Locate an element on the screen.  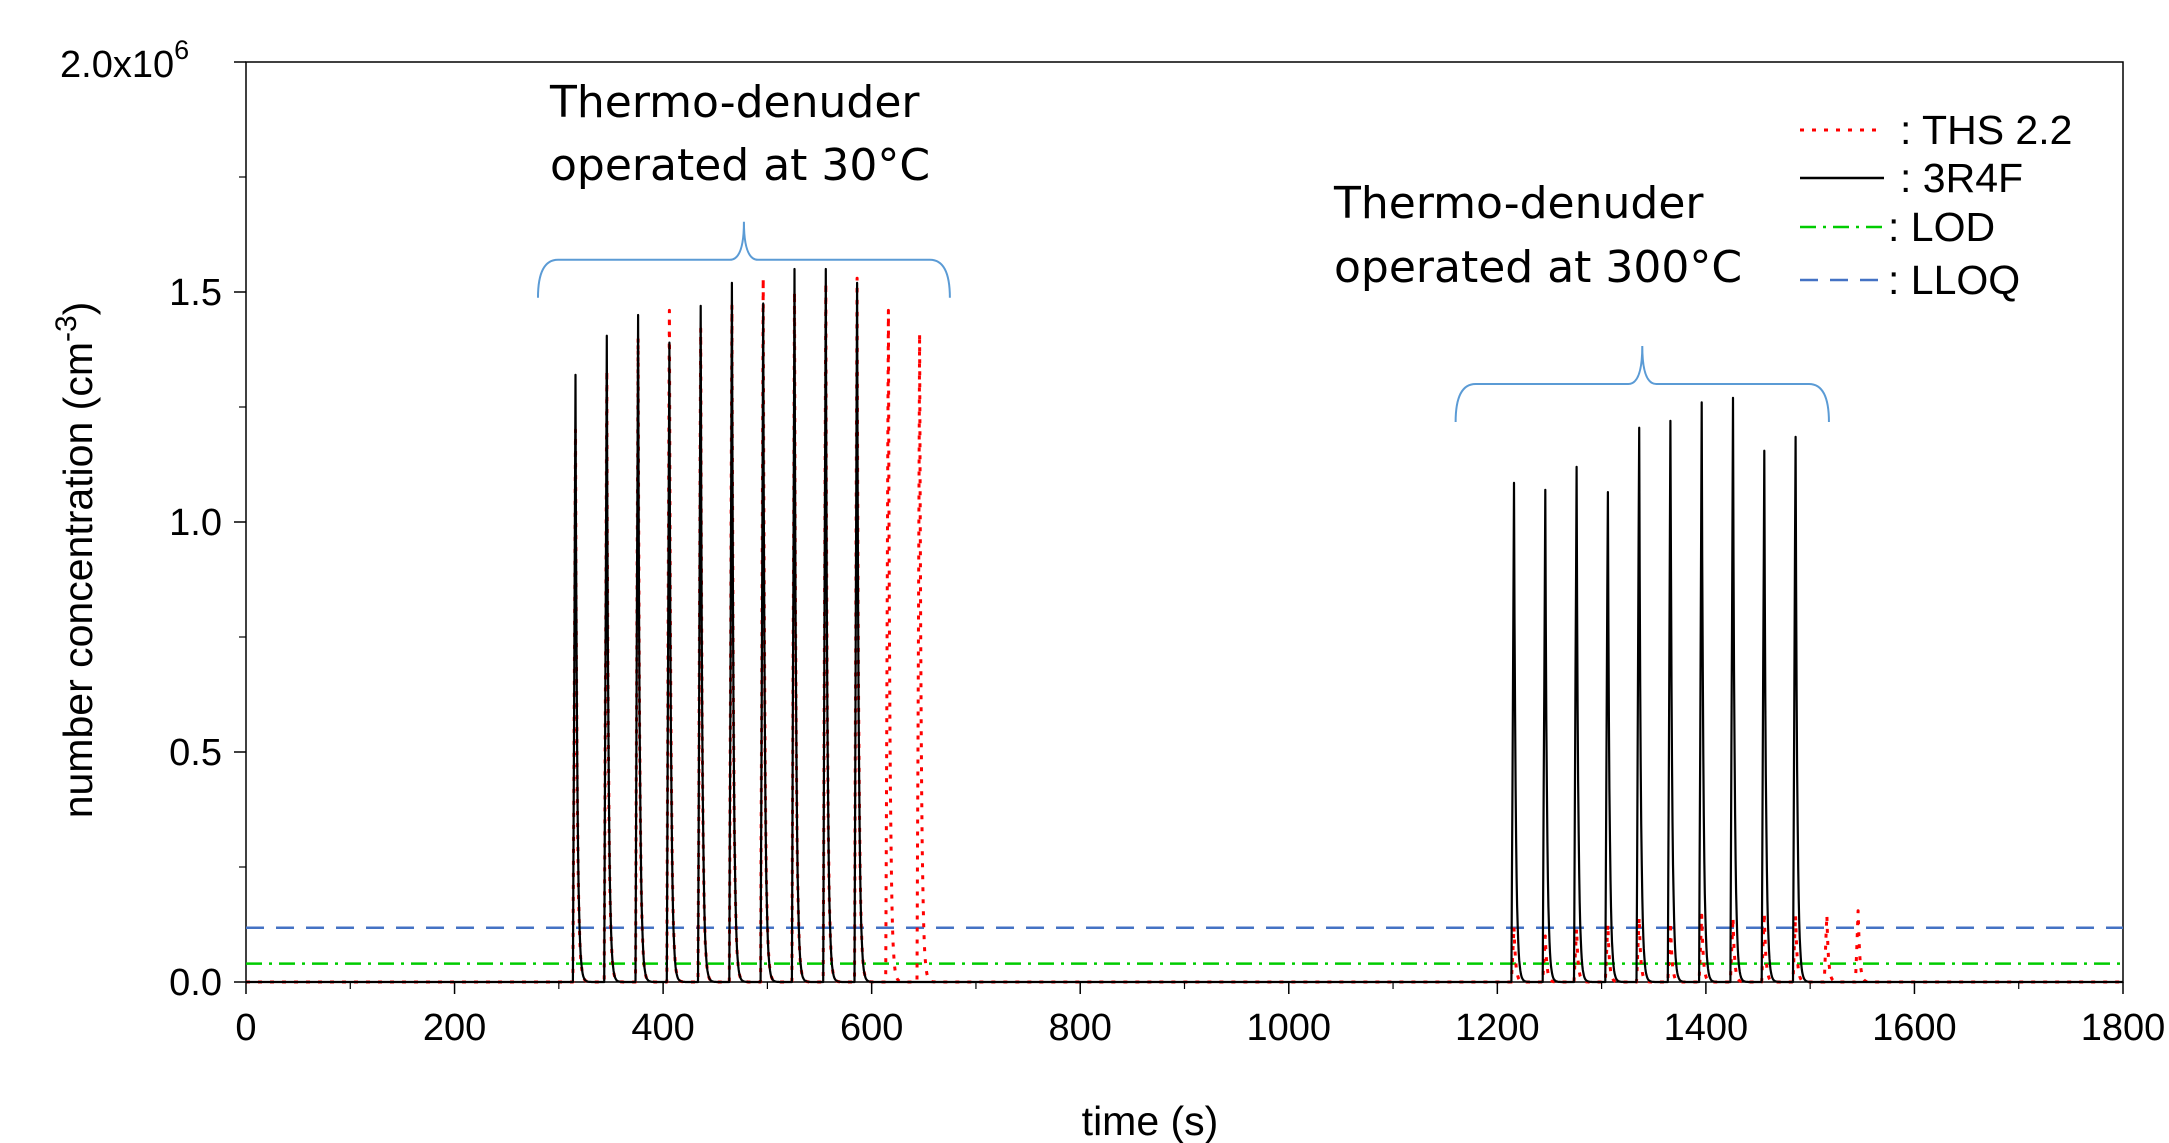
annotation-1-line-2: operated at 30°C is located at coordinates (740, 165).